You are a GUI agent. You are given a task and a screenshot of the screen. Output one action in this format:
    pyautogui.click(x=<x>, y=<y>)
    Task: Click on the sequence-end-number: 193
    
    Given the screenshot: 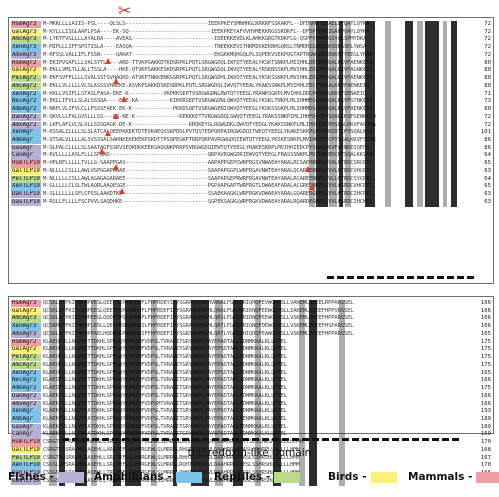 What is the action you would take?
    pyautogui.click(x=485, y=411)
    